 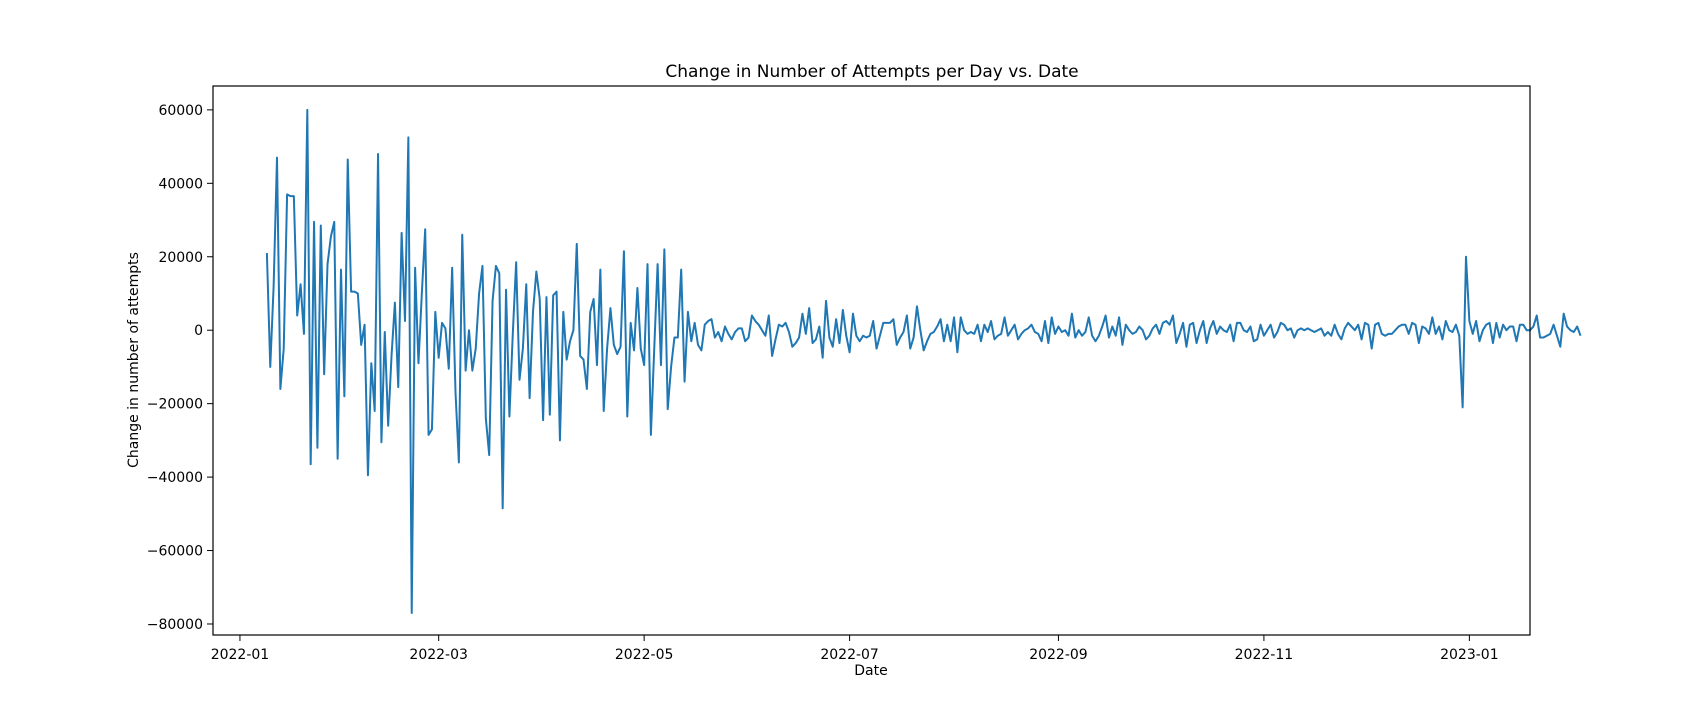 I want to click on y-tick-label: 40000, so click(x=180, y=184).